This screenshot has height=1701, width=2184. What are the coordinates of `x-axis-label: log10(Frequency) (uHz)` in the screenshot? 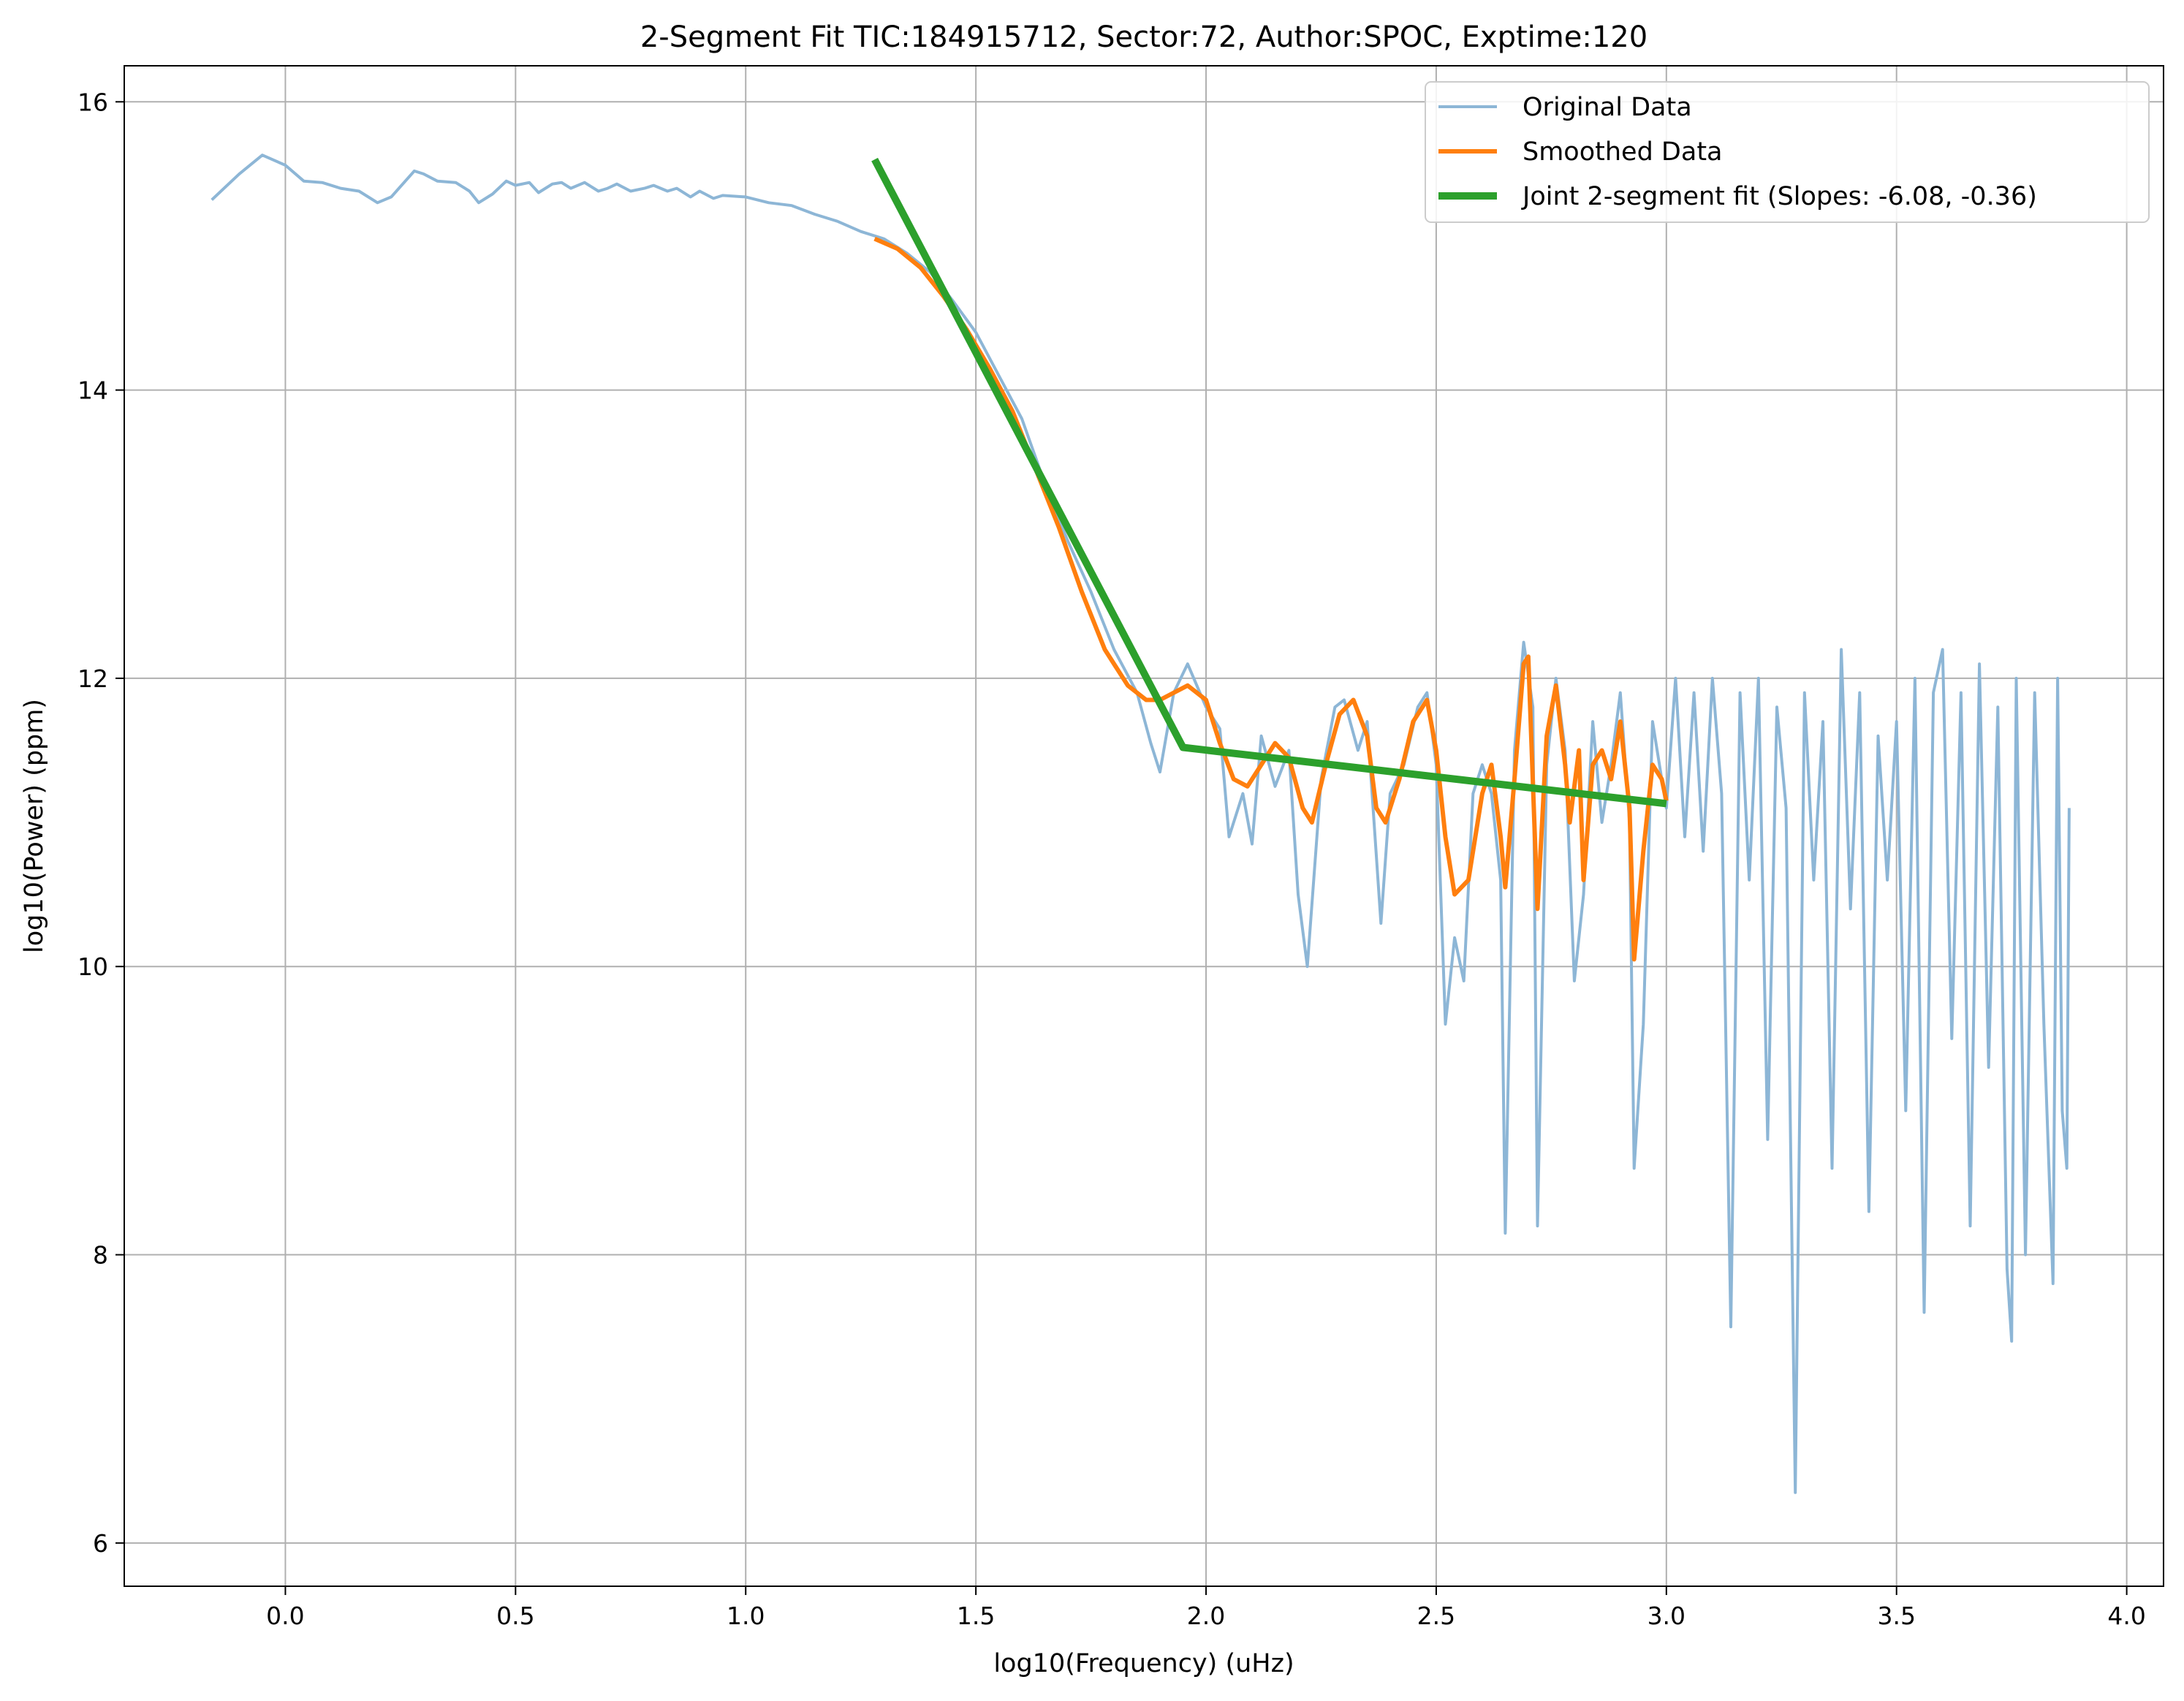 It's located at (1143, 1663).